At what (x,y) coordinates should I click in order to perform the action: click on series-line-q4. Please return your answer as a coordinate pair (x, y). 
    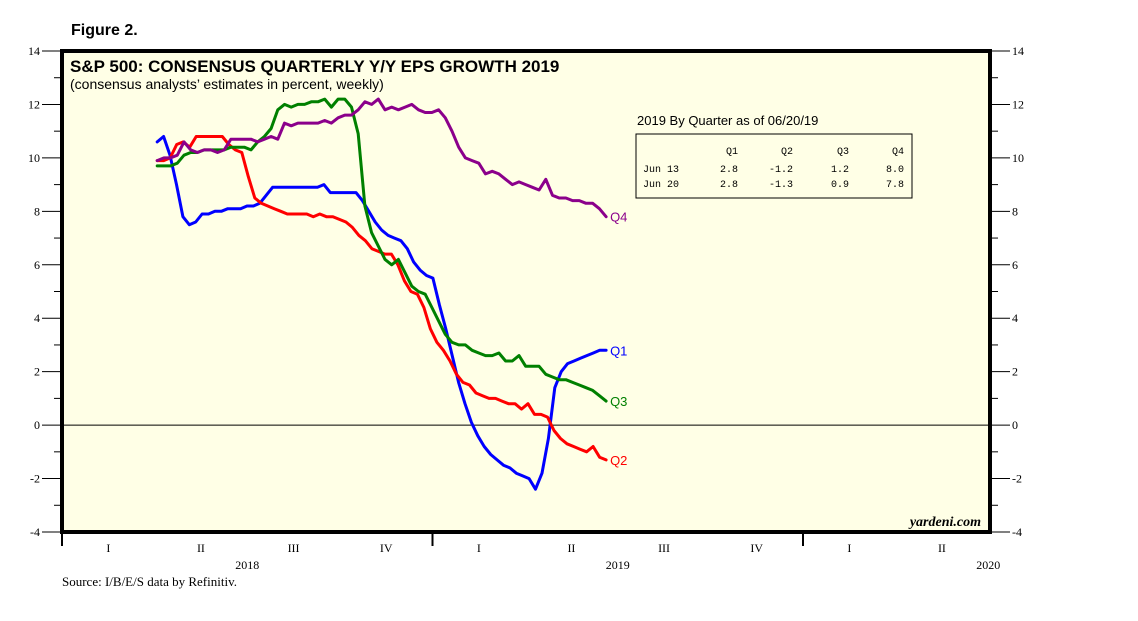
    Looking at the image, I should click on (381, 158).